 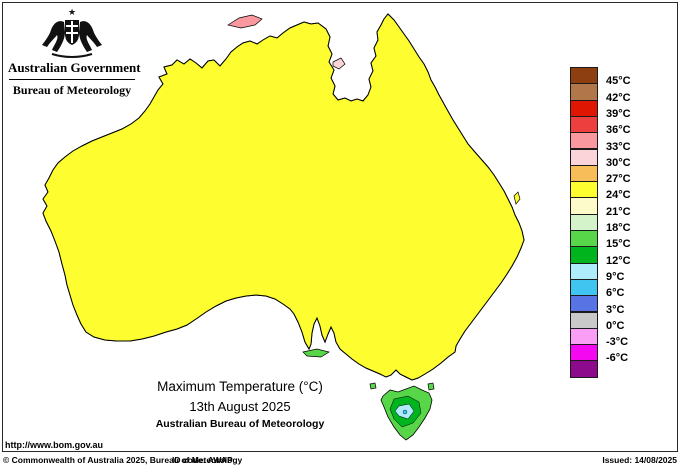 What do you see at coordinates (618, 179) in the screenshot?
I see `legend-label: 27°C` at bounding box center [618, 179].